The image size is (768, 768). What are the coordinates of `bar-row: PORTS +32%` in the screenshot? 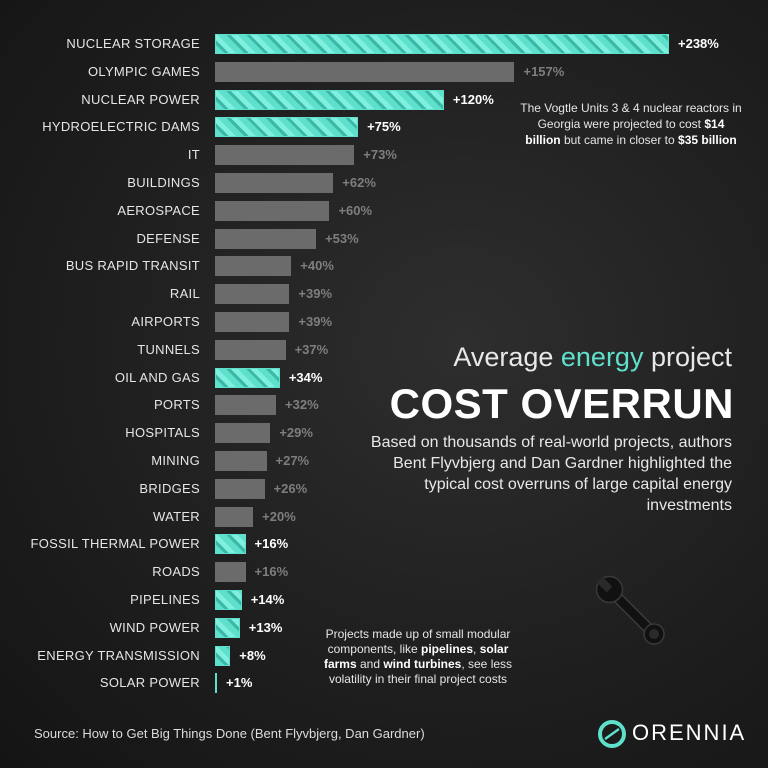 It's located at (384, 405).